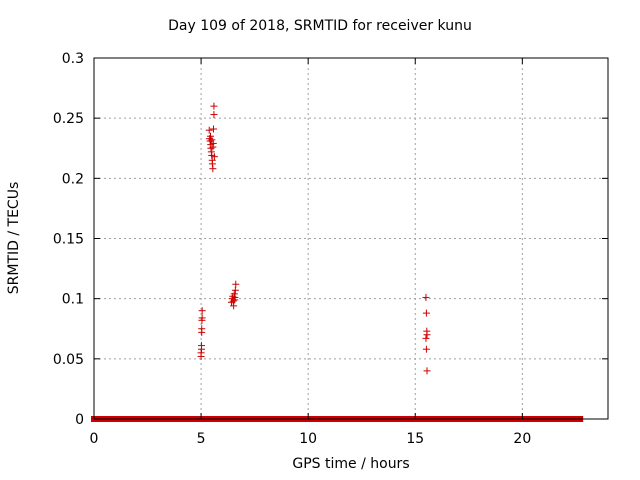  What do you see at coordinates (94, 439) in the screenshot?
I see `x-tick-label: 0` at bounding box center [94, 439].